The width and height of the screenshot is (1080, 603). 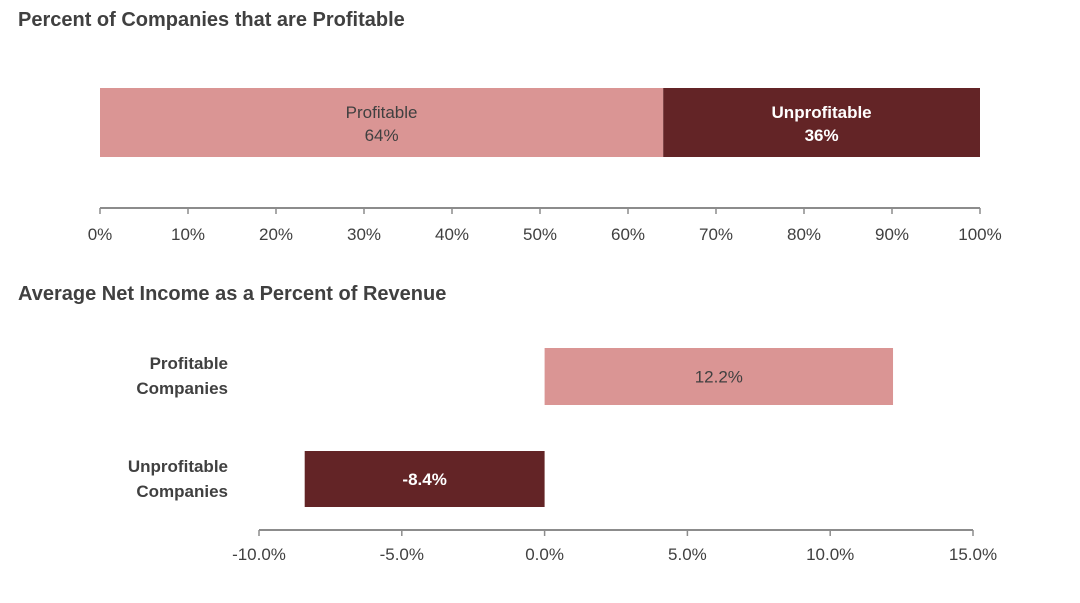 What do you see at coordinates (452, 234) in the screenshot?
I see `x-tick-label: 40%` at bounding box center [452, 234].